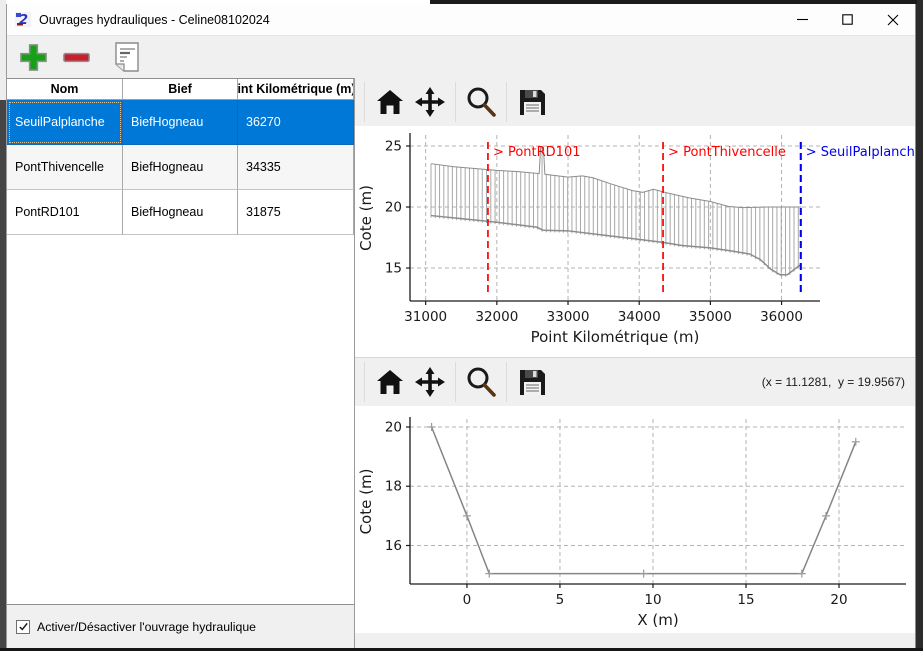  I want to click on section-plot-toolbar: (x = 11.1281, y = 19.9567), so click(635, 381).